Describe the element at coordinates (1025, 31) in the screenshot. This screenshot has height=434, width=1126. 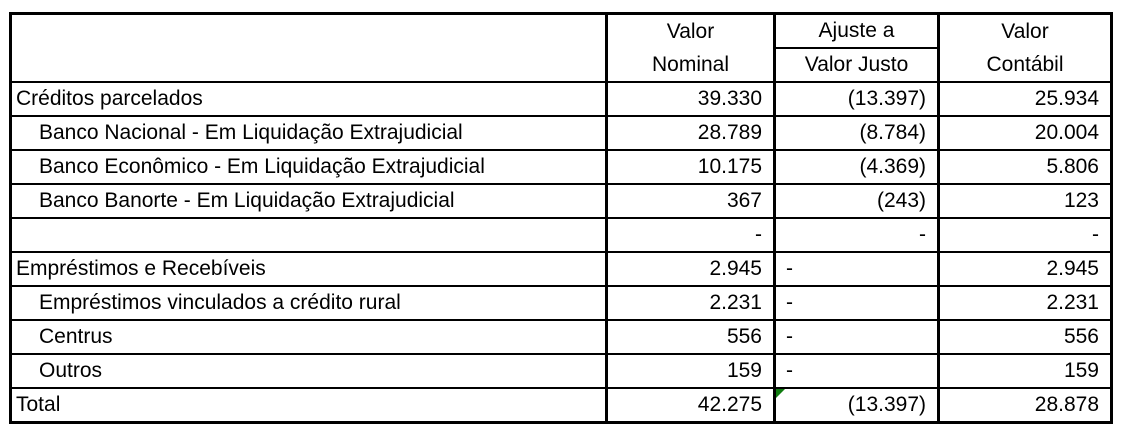
I see `header-valor-contabil-line1: Valor` at that location.